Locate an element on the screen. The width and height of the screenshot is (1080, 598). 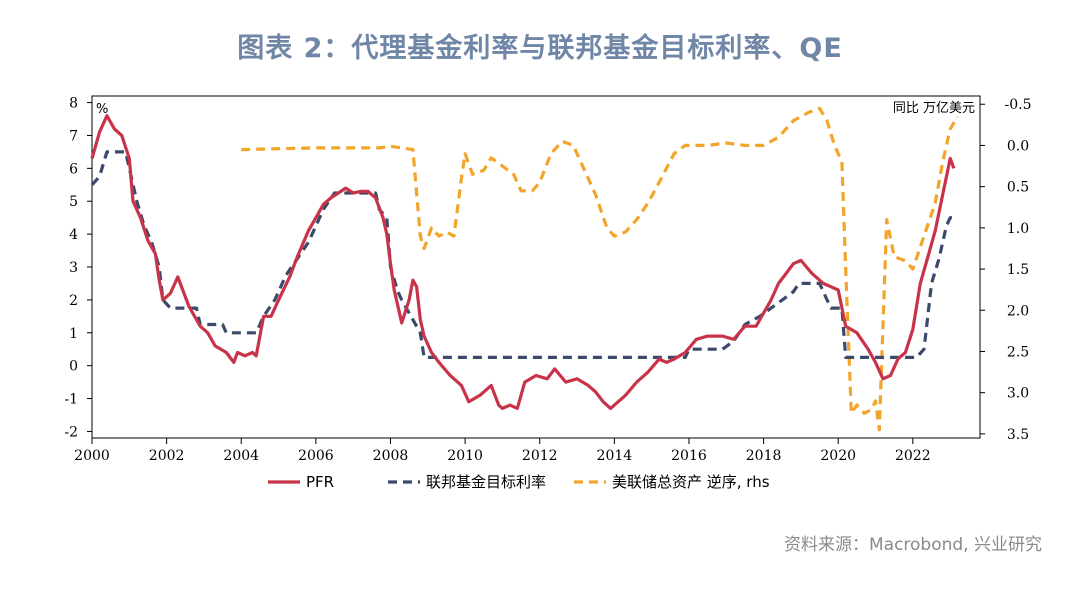
y-axis-left: 8 7 6 5 4 3 2 1 0 -1 -2 is located at coordinates (78, 268).